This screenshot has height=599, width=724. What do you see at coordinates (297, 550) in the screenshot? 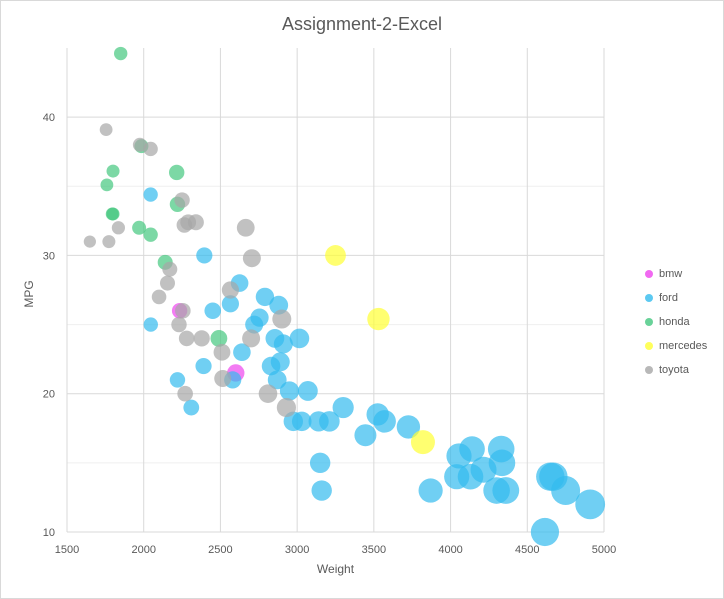
I see `x-tick-label: 3000` at bounding box center [297, 550].